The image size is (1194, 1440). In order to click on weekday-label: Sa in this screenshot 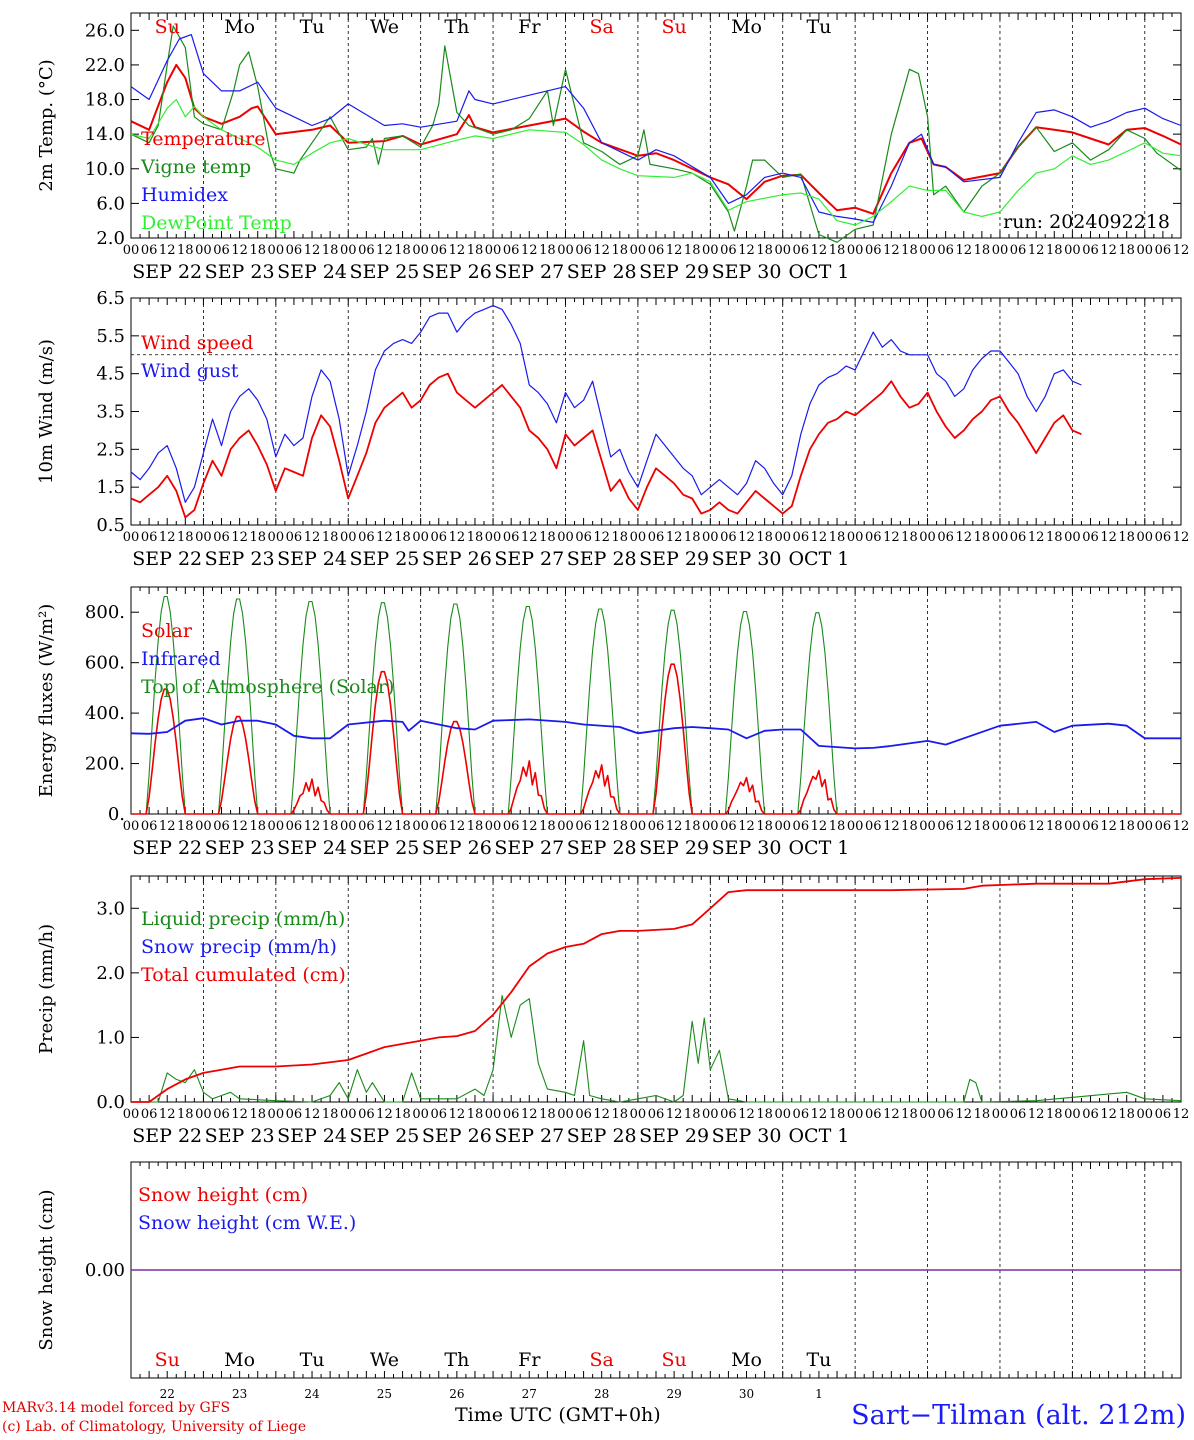, I will do `click(602, 1360)`.